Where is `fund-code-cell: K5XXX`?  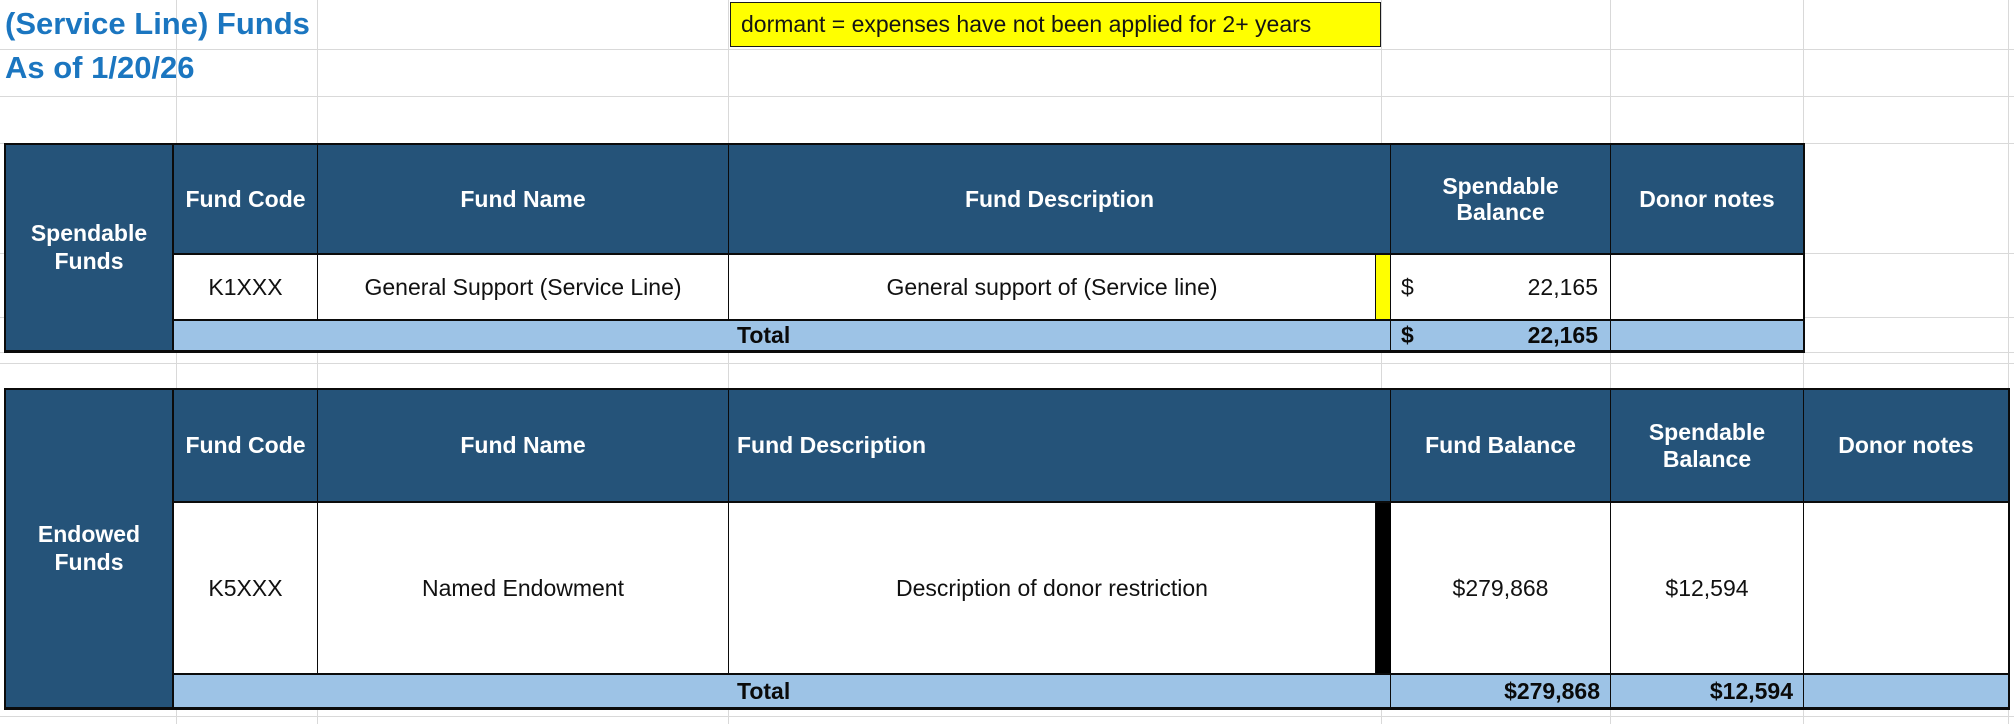 fund-code-cell: K5XXX is located at coordinates (246, 588).